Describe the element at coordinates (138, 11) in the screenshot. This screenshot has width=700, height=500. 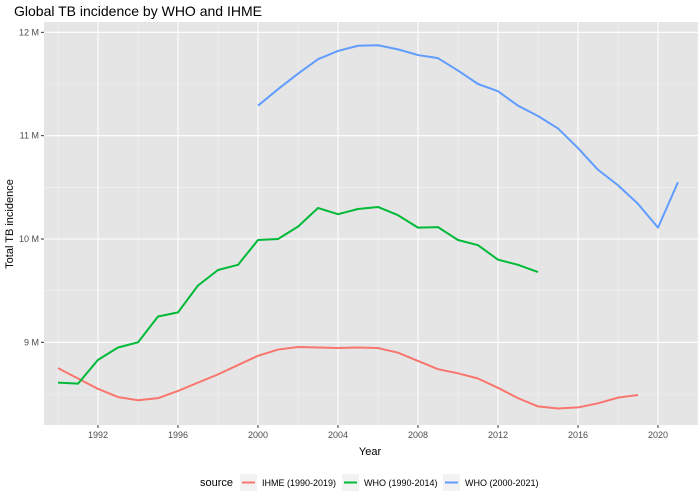
I see `chart-title: Global TB incidence by WHO and IHME` at that location.